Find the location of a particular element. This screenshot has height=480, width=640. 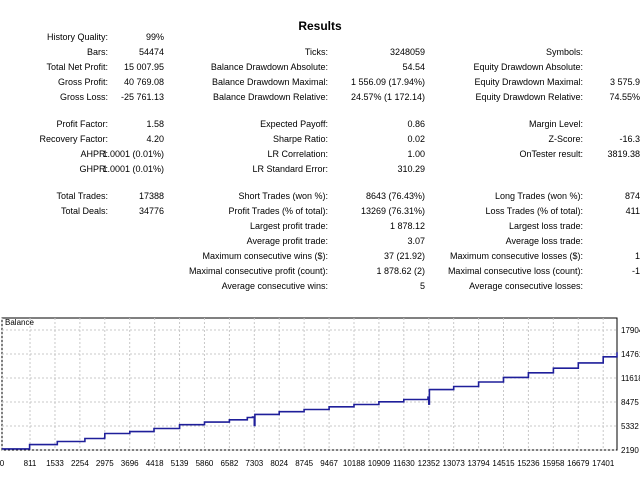

stat-value: 0.86 is located at coordinates (416, 124).